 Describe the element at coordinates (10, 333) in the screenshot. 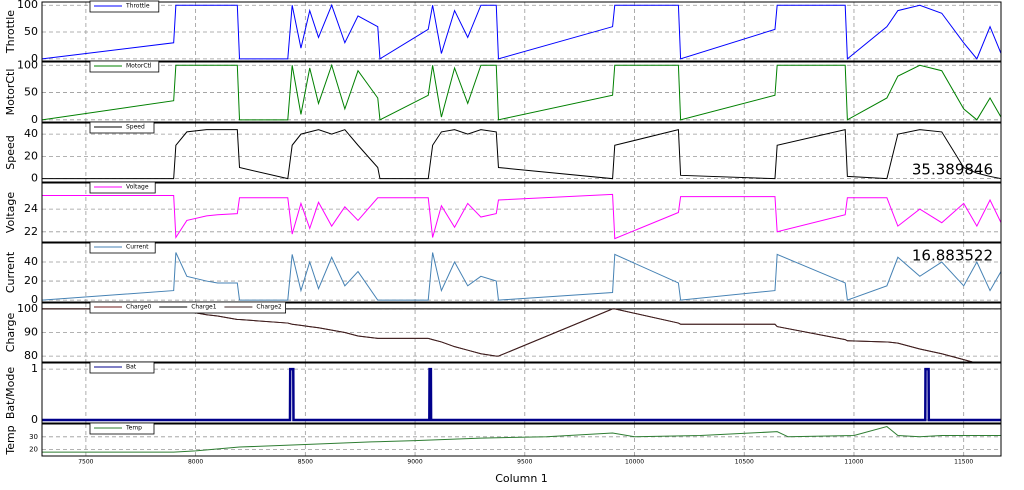

I see `y-axis-label: Charge` at that location.